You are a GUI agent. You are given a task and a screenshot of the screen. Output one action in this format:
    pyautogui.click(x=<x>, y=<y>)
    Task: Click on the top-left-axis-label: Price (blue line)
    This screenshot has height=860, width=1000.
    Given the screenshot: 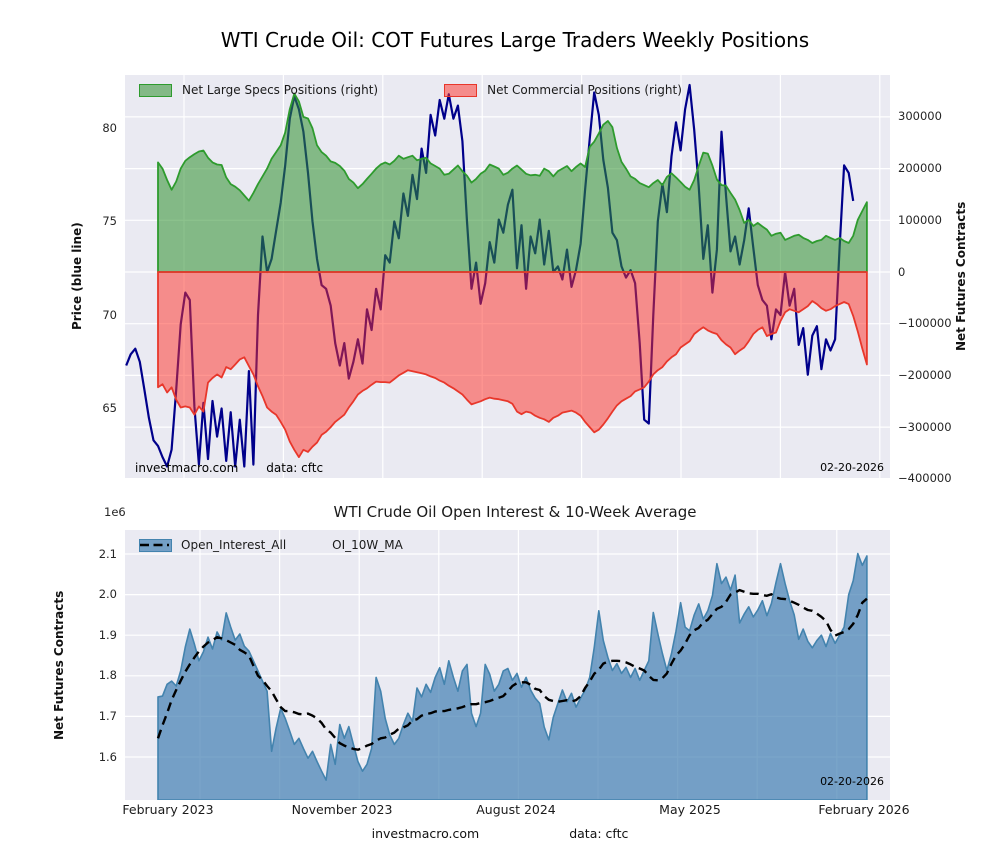 What is the action you would take?
    pyautogui.click(x=77, y=276)
    